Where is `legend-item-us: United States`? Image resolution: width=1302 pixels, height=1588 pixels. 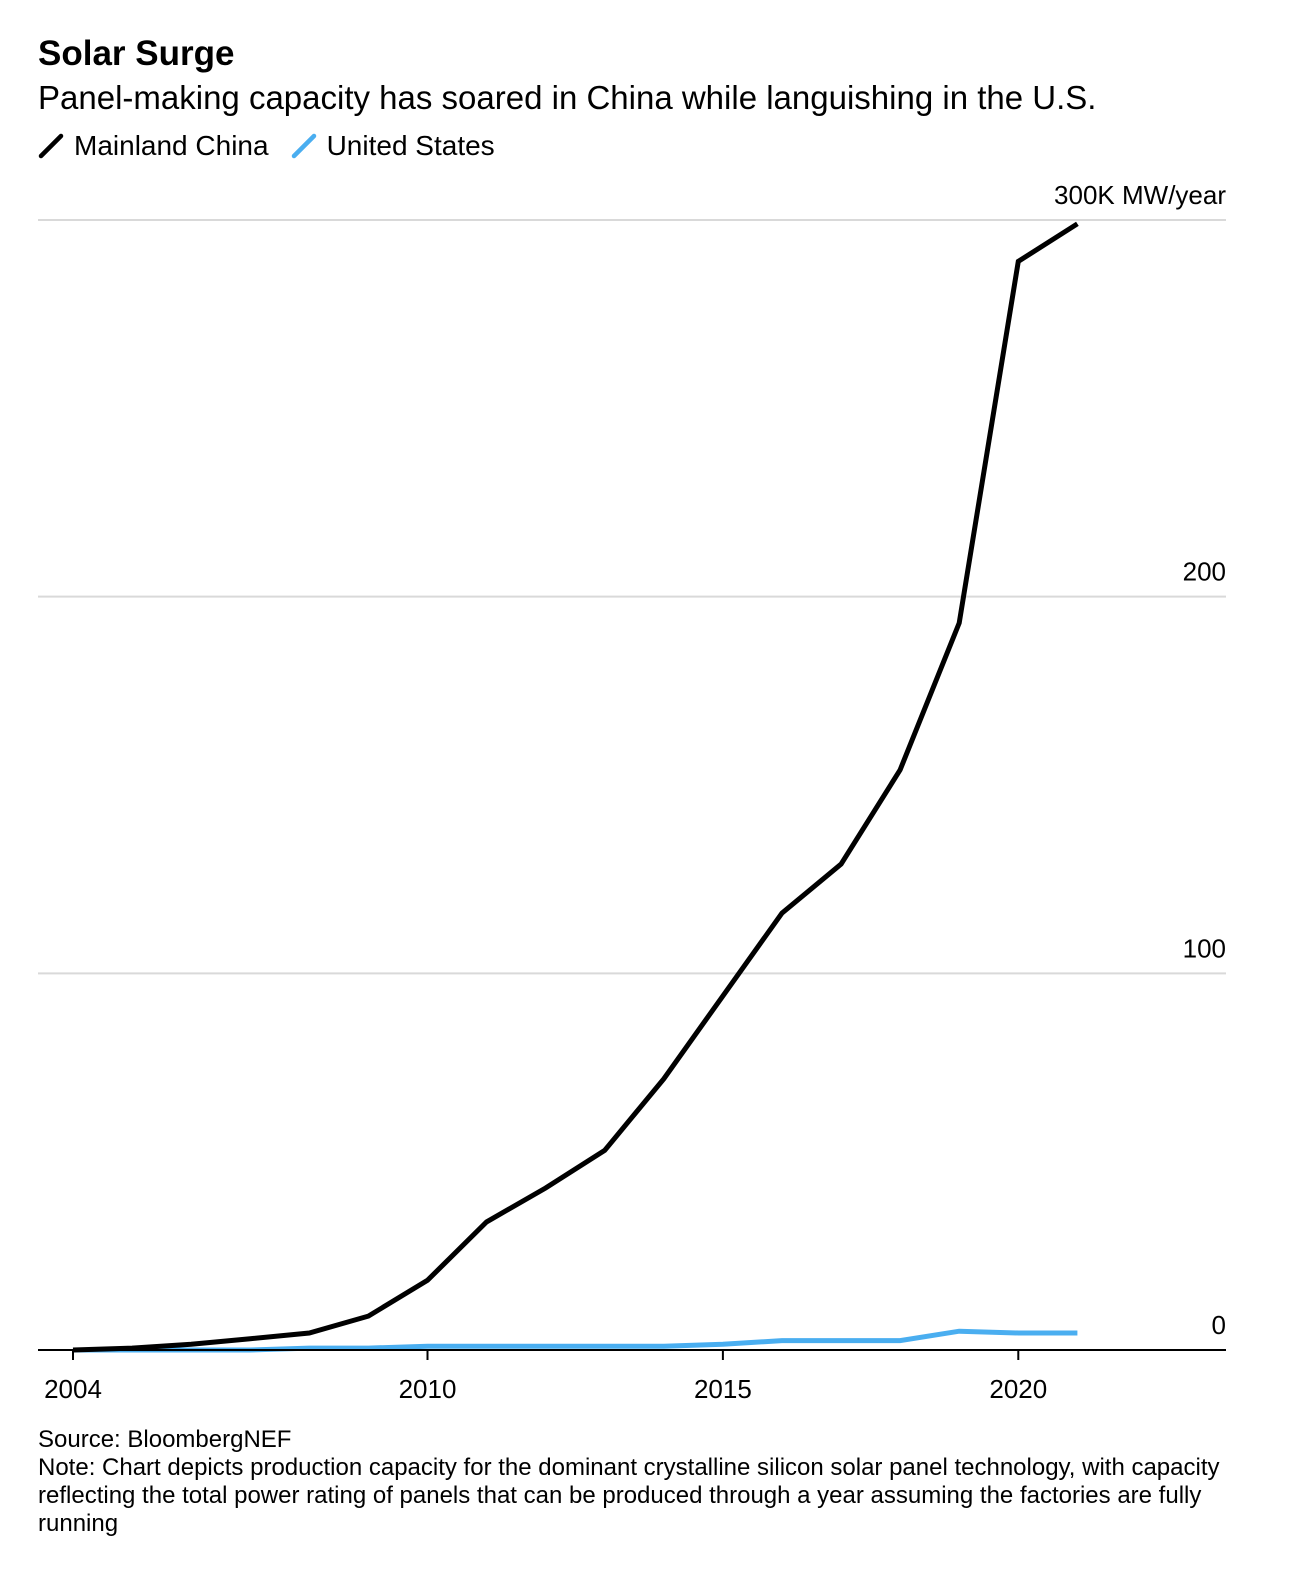 legend-item-us: United States is located at coordinates (393, 146).